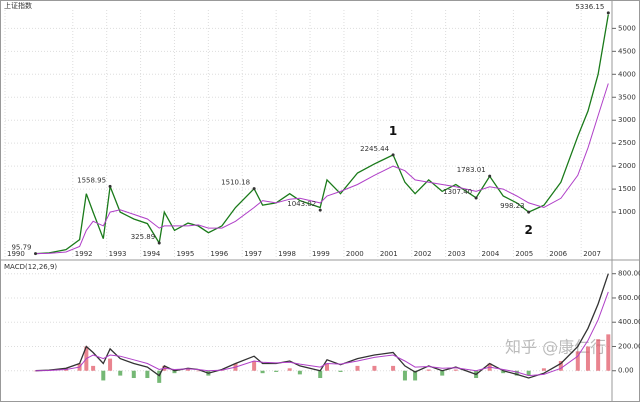  What do you see at coordinates (21, 248) in the screenshot?
I see `peak-label: 95.79` at bounding box center [21, 248].